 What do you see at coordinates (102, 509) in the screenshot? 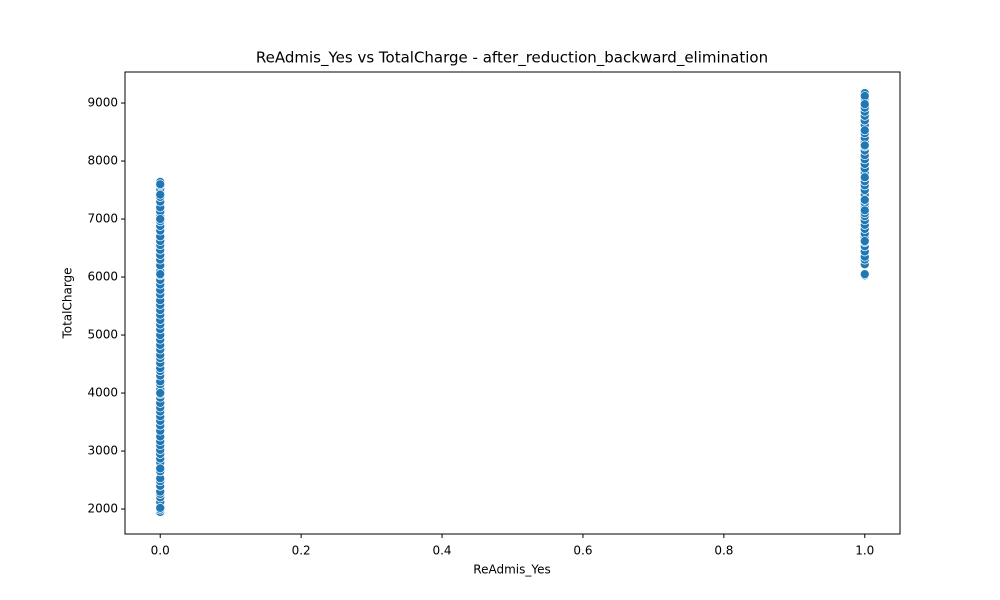
I see `y-tick-label: 2000` at bounding box center [102, 509].